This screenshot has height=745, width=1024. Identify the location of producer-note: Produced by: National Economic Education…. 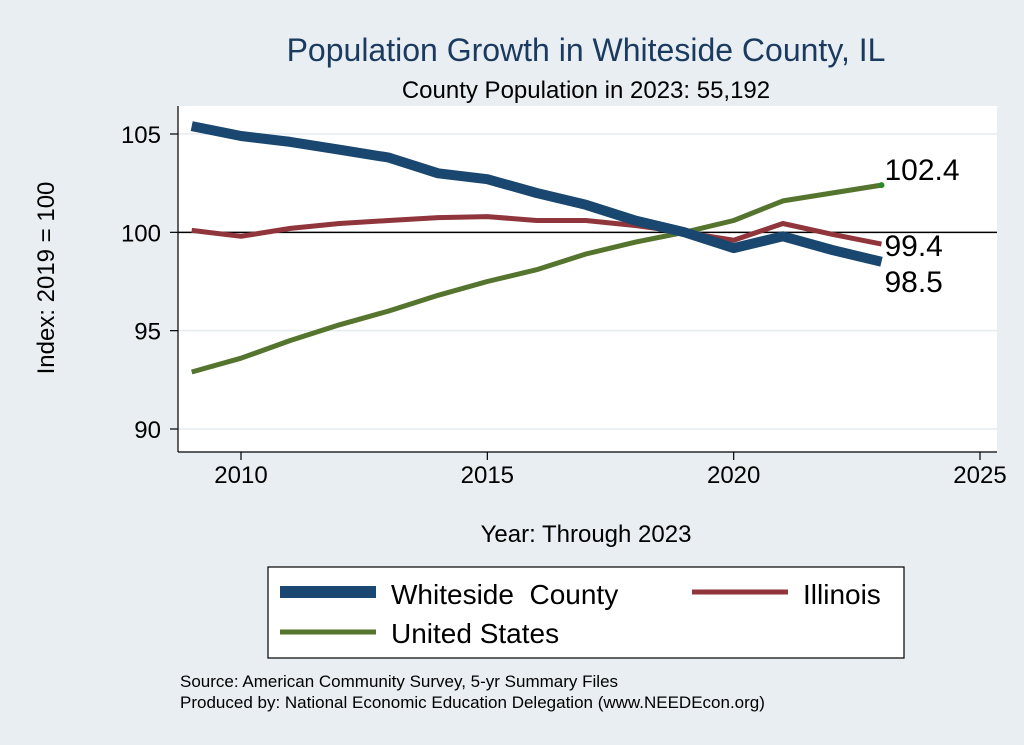
(472, 702).